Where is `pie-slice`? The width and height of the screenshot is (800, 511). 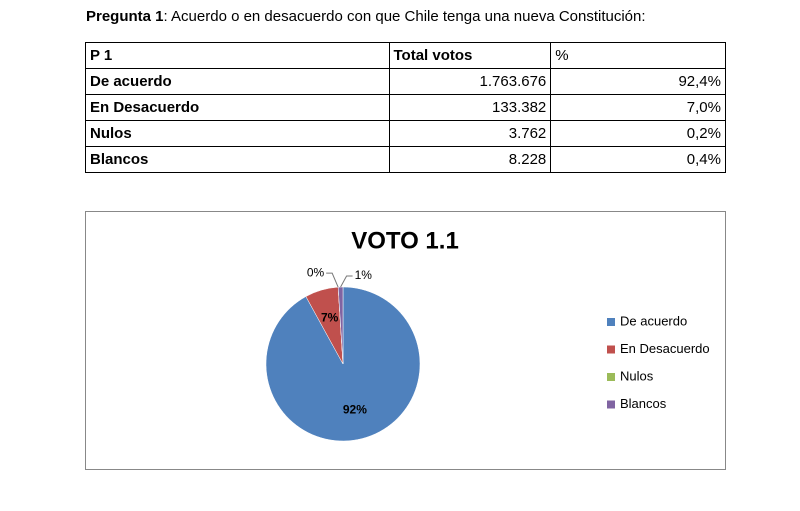 pie-slice is located at coordinates (340, 325).